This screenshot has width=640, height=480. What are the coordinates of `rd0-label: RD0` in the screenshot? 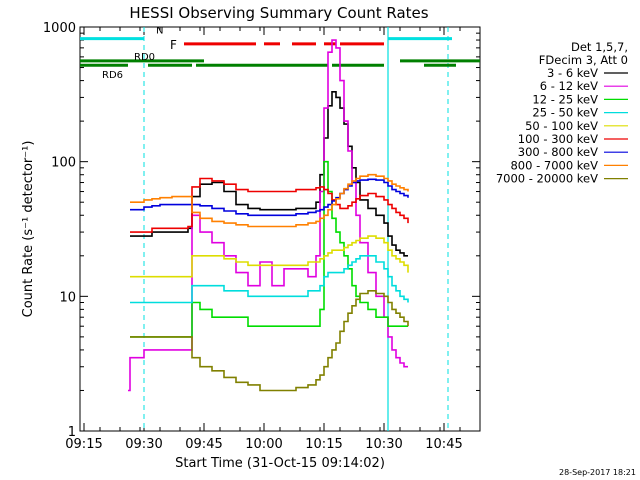 It's located at (144, 57).